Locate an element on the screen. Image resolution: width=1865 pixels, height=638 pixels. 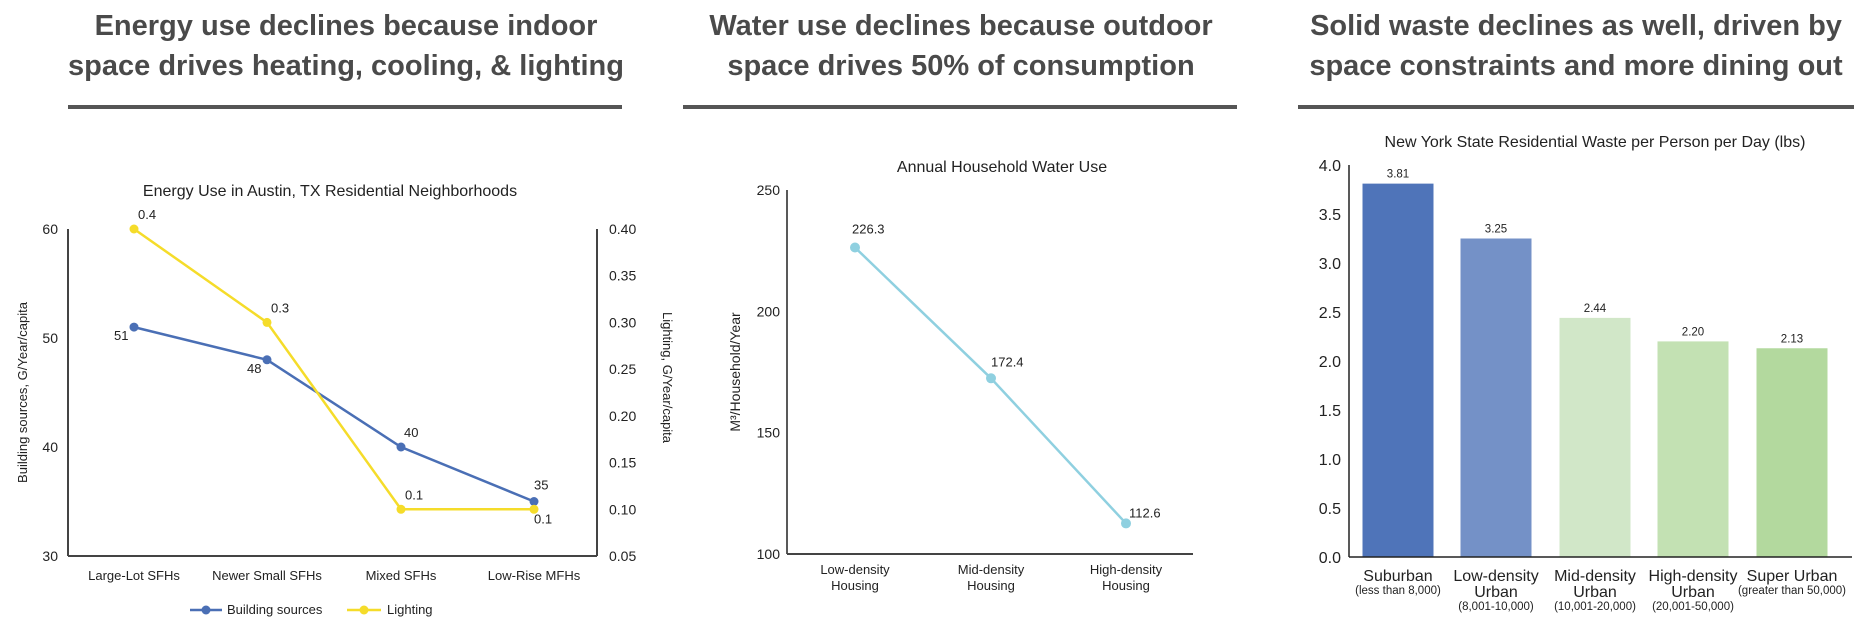
y-tick-label: 0.5 is located at coordinates (1330, 509).